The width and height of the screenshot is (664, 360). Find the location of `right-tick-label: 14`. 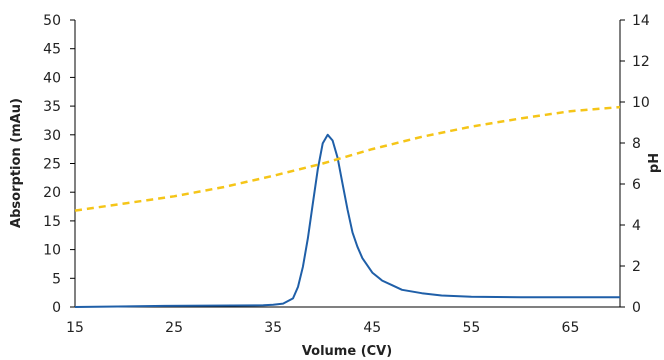

right-tick-label: 14 is located at coordinates (641, 21).